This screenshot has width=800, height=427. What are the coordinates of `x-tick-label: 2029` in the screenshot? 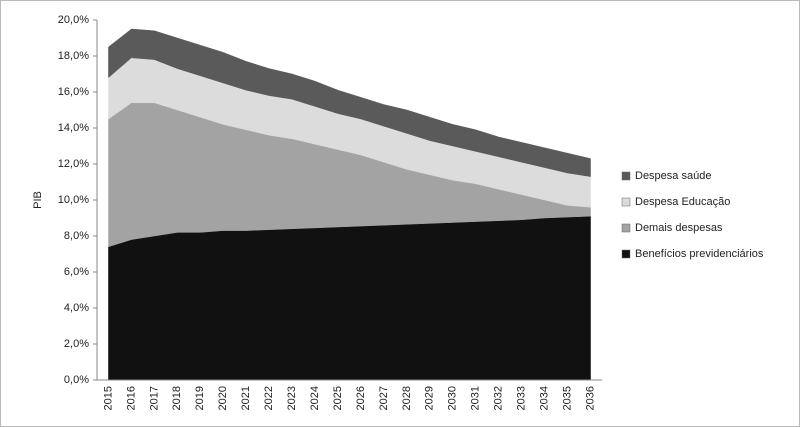 It's located at (430, 398).